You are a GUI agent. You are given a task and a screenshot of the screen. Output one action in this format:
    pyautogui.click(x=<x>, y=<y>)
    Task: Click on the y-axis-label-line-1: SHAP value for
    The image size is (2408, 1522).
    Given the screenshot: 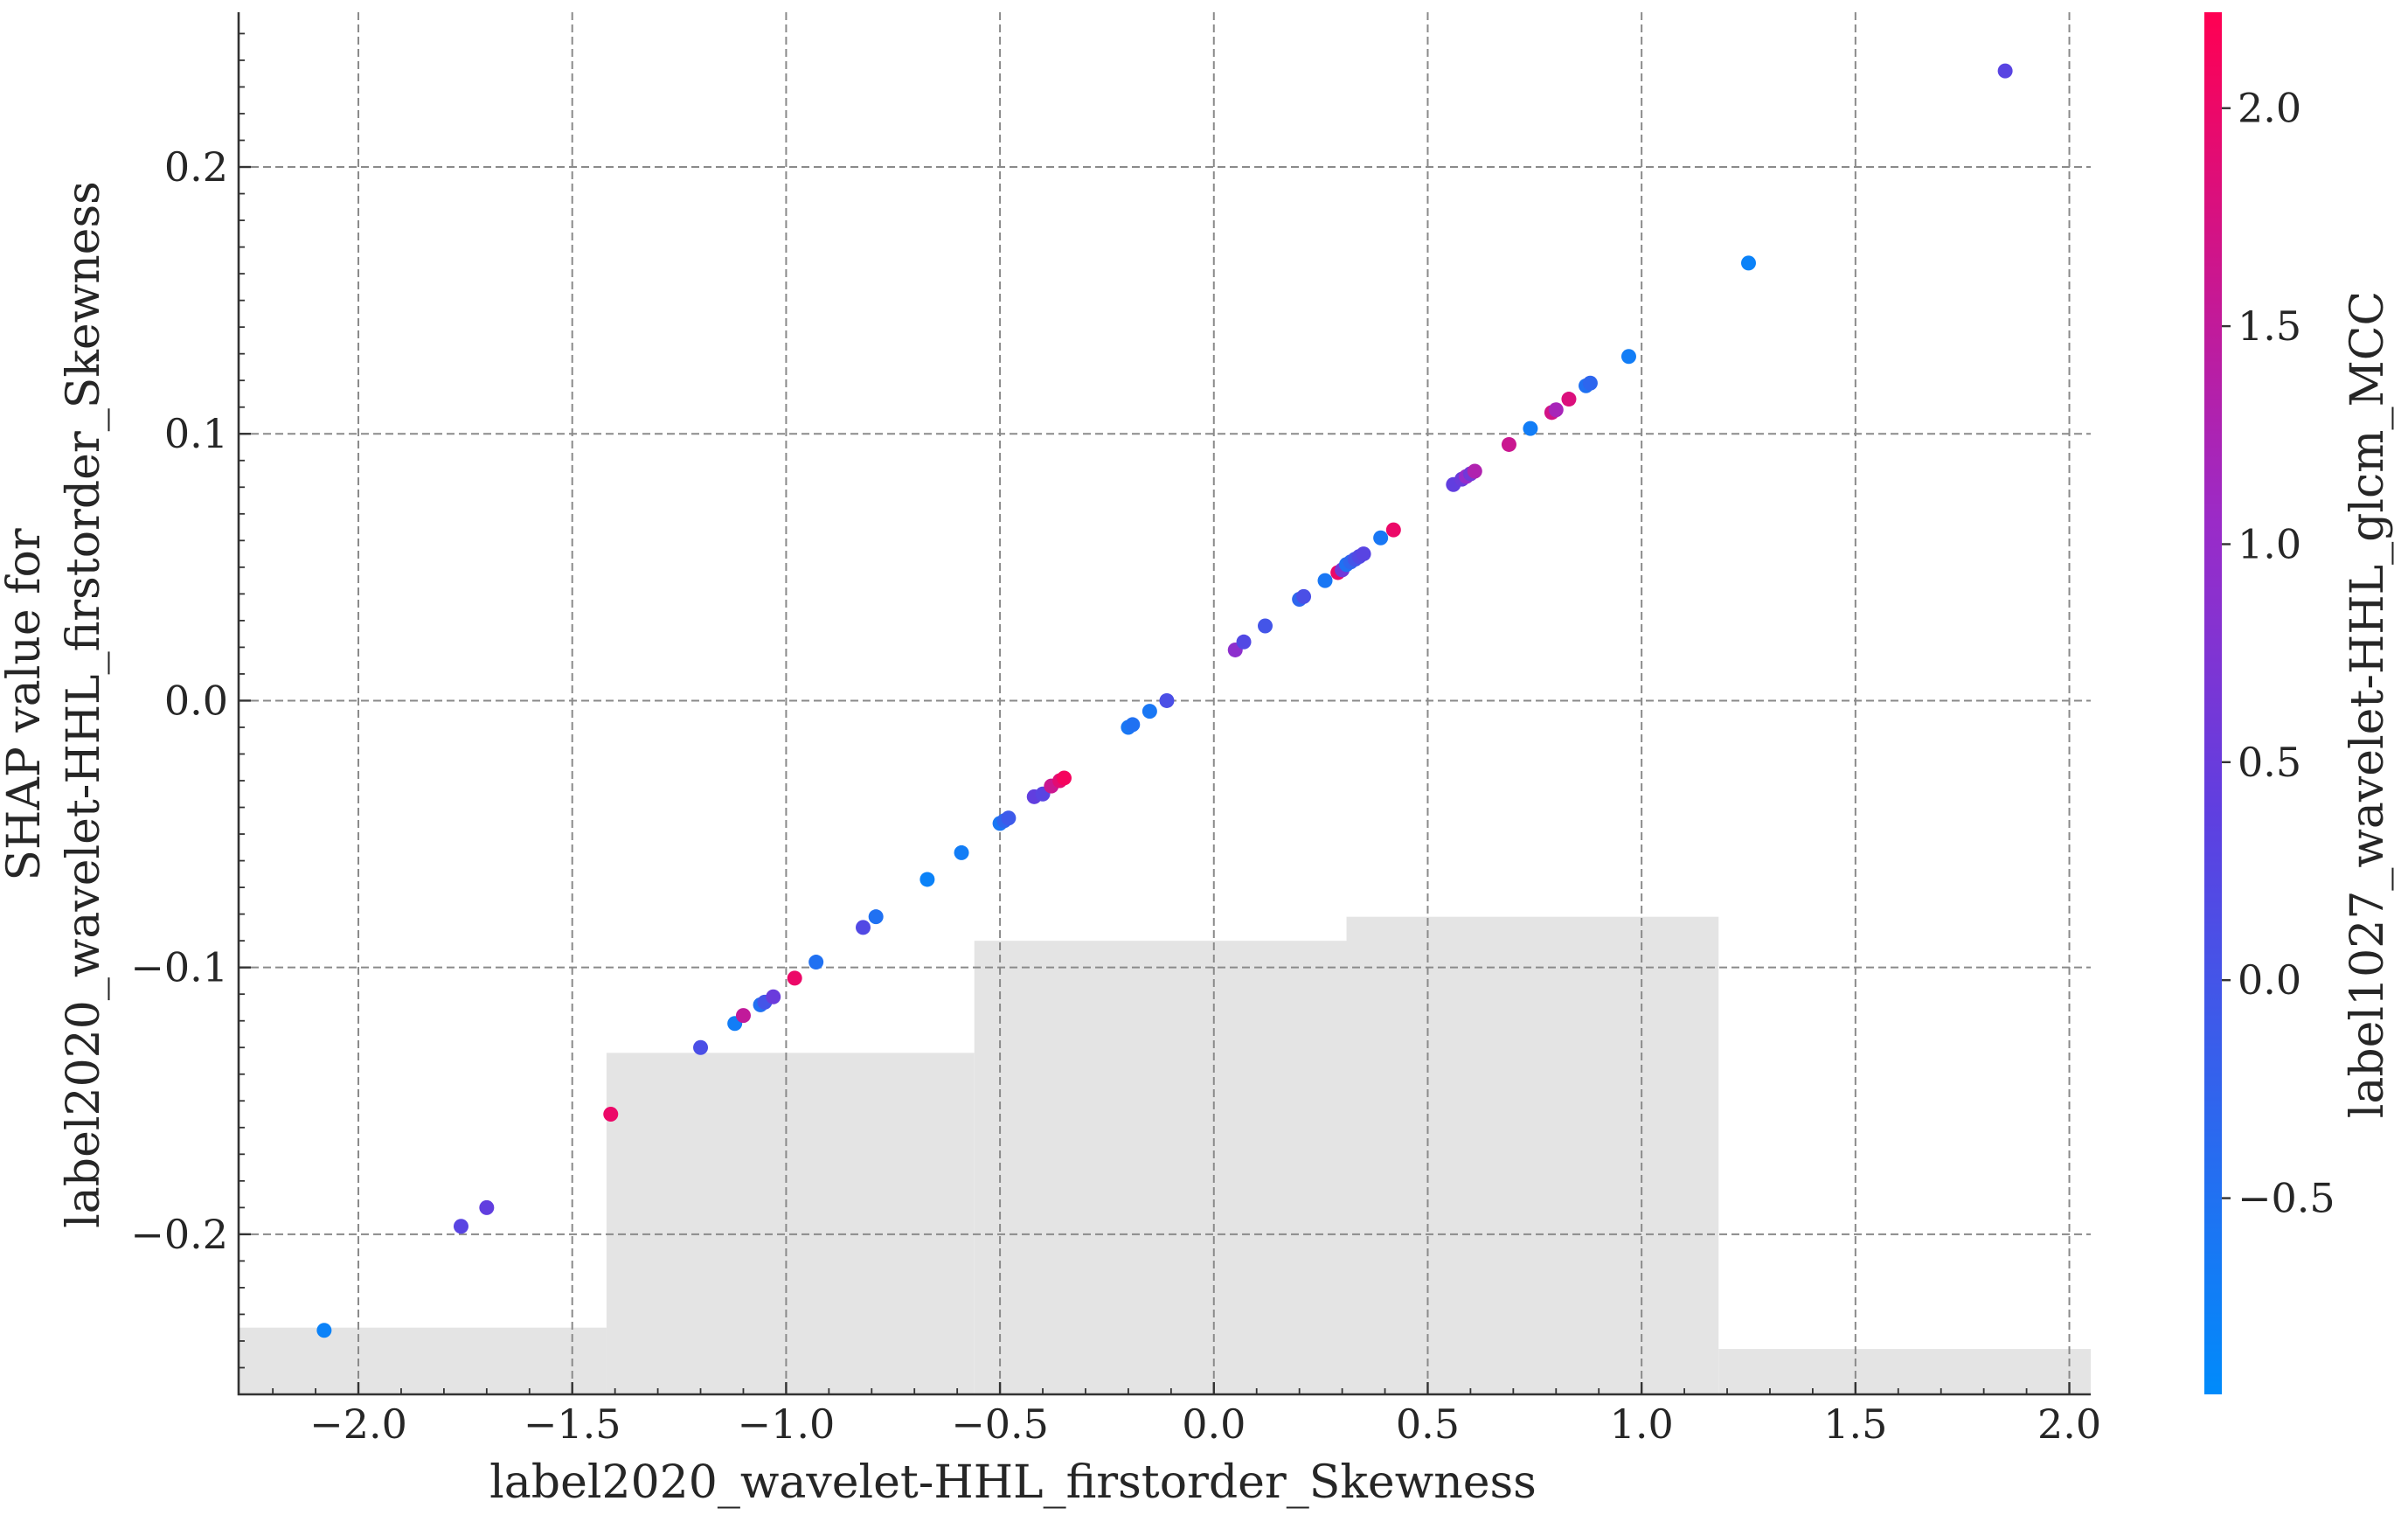 What is the action you would take?
    pyautogui.click(x=25, y=704)
    